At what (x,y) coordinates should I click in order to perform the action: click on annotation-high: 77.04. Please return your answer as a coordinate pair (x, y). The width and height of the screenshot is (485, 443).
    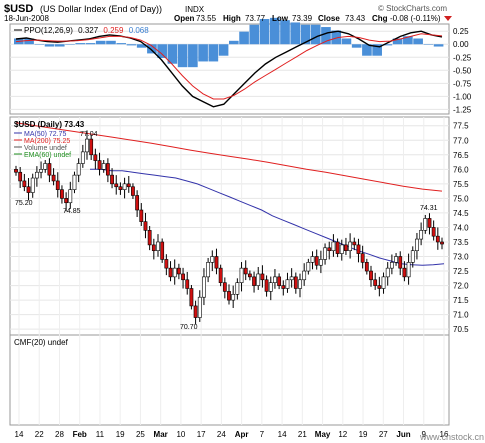
    Looking at the image, I should click on (89, 134).